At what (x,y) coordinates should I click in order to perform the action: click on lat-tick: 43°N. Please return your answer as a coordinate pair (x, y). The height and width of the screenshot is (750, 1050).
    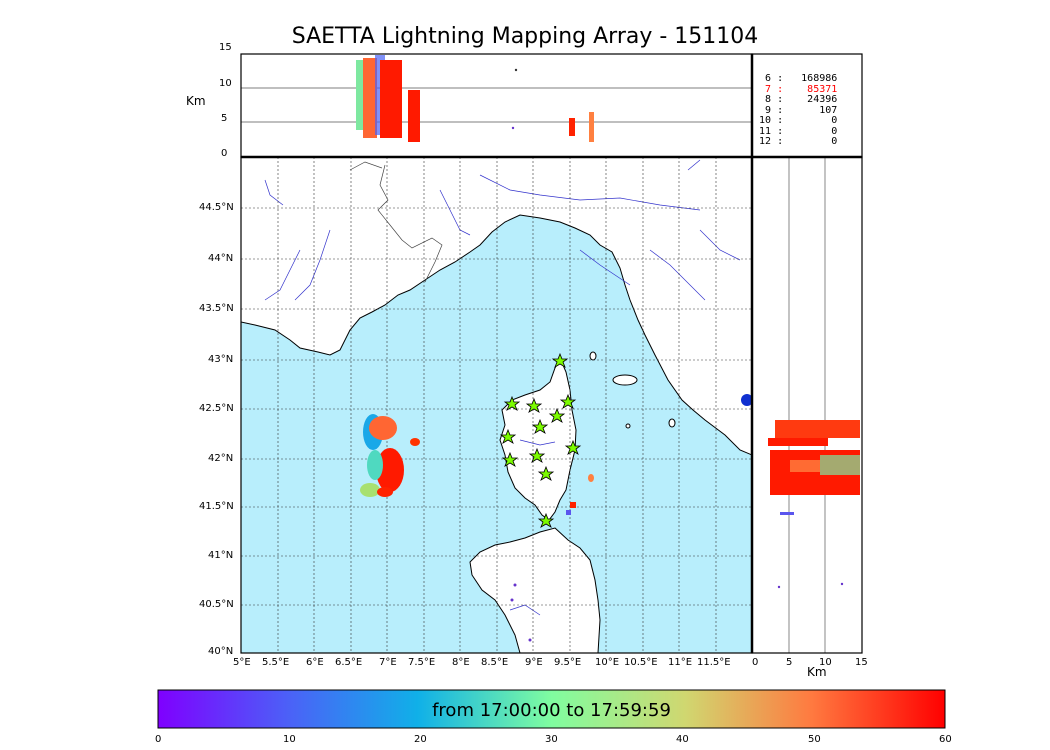
    Looking at the image, I should click on (221, 359).